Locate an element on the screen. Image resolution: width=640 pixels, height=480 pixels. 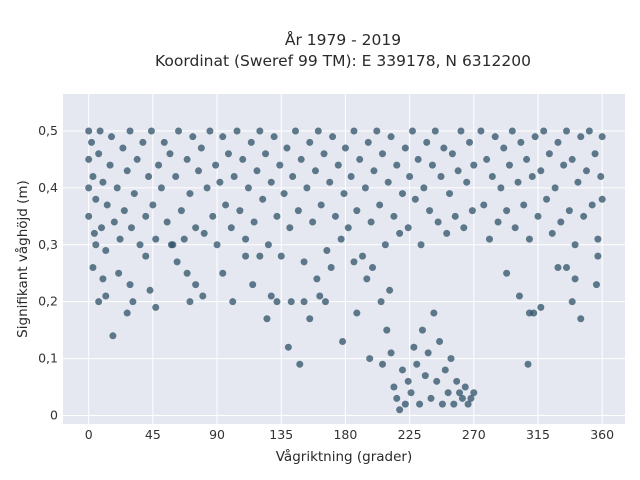
y-tick-label: 0,1 is located at coordinates (48, 358).